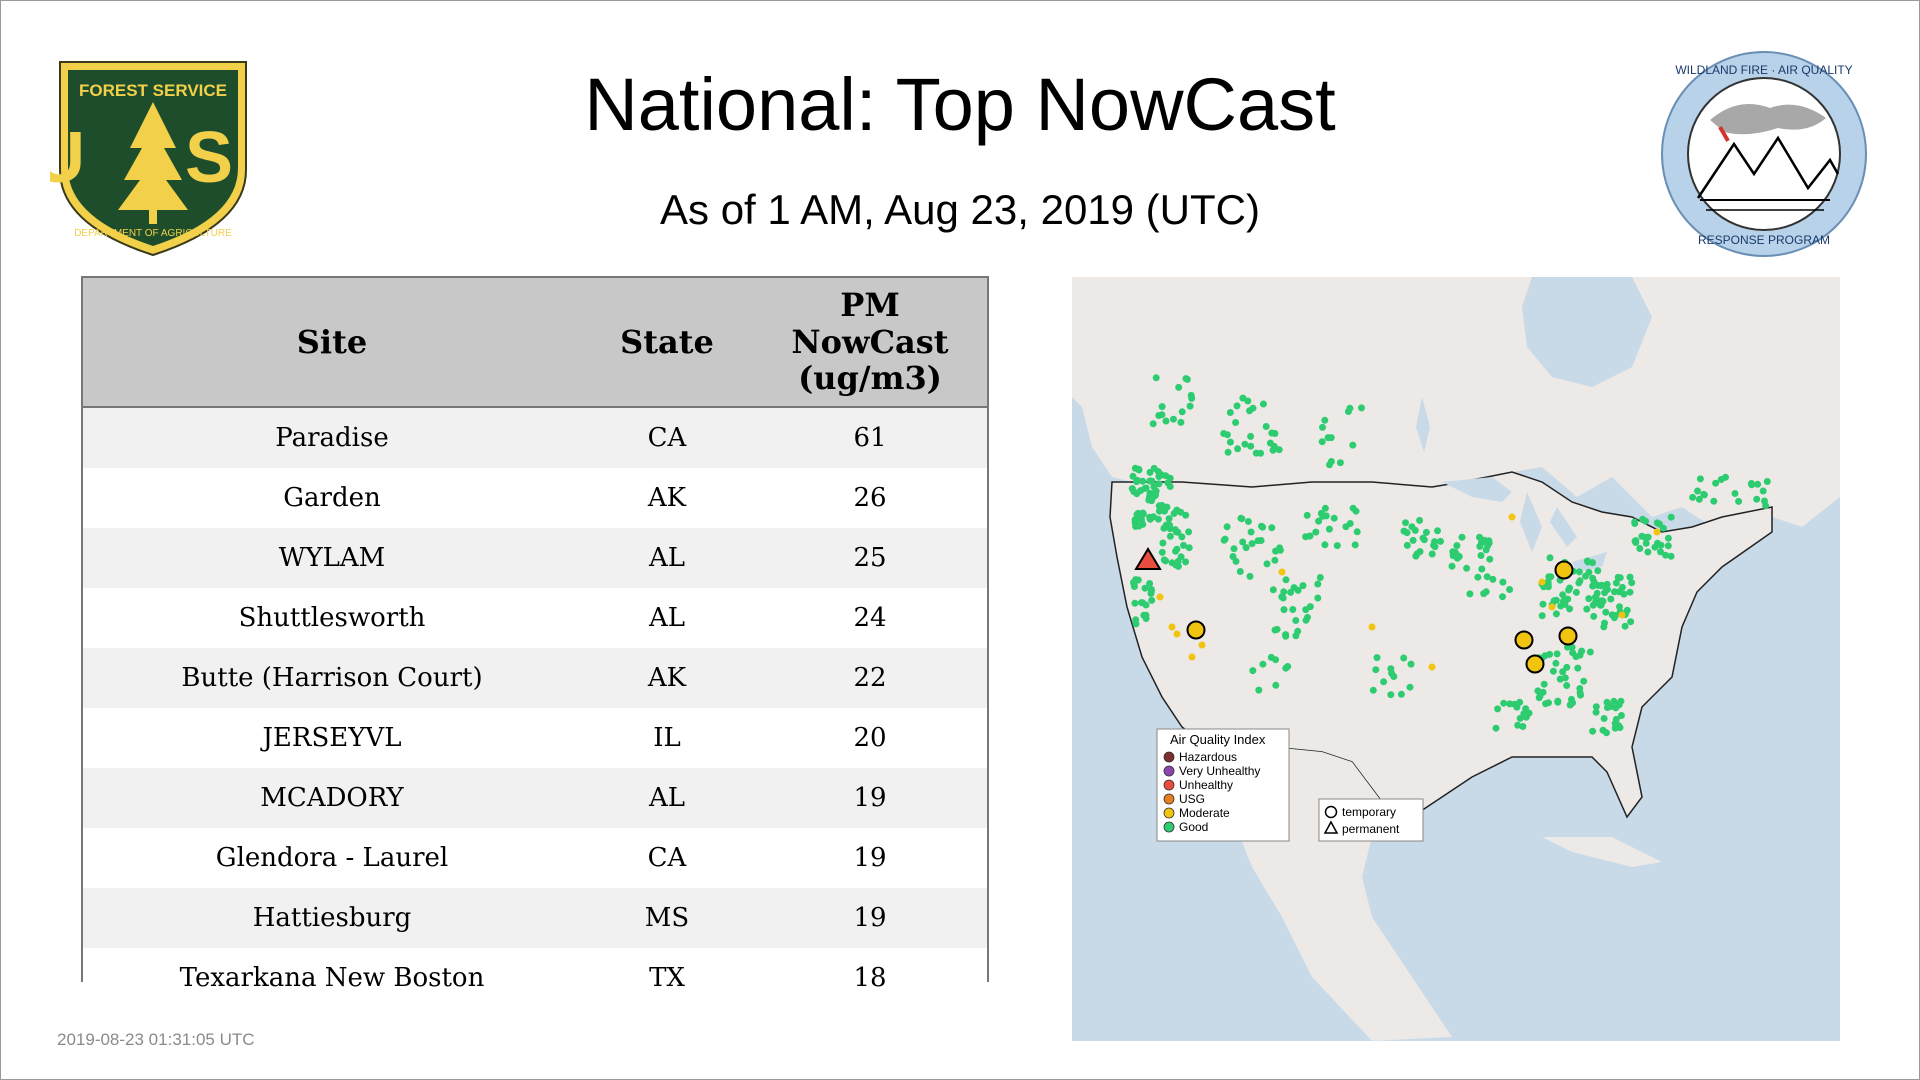 The height and width of the screenshot is (1080, 1920). I want to click on permanent-marker-icon, so click(1331, 827).